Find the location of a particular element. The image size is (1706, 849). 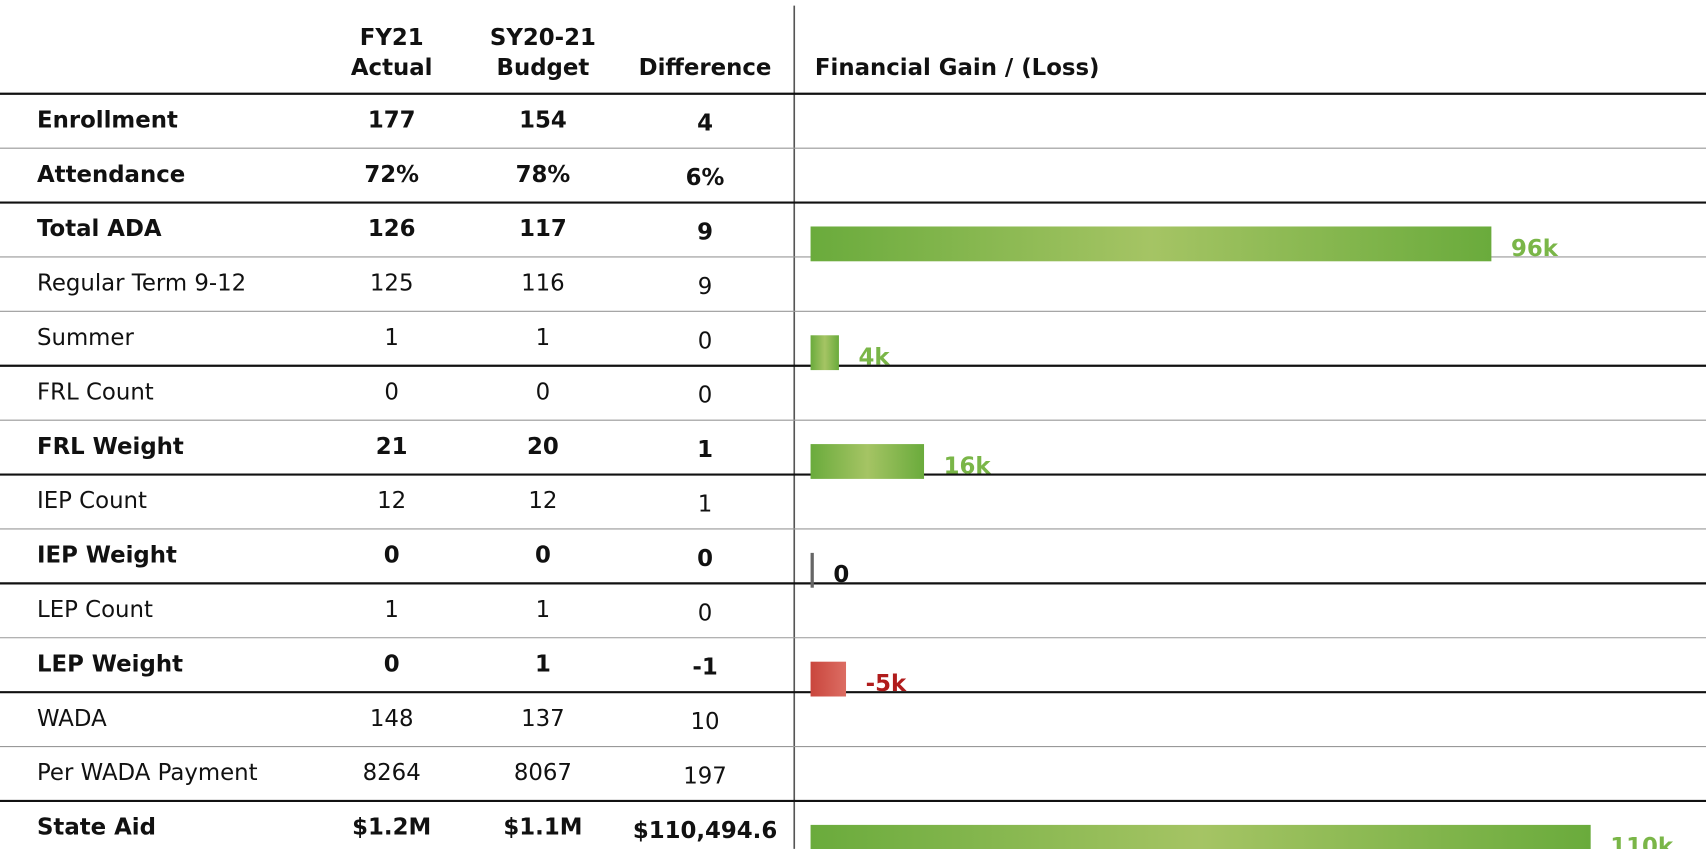

cell-value: 125 is located at coordinates (392, 284).